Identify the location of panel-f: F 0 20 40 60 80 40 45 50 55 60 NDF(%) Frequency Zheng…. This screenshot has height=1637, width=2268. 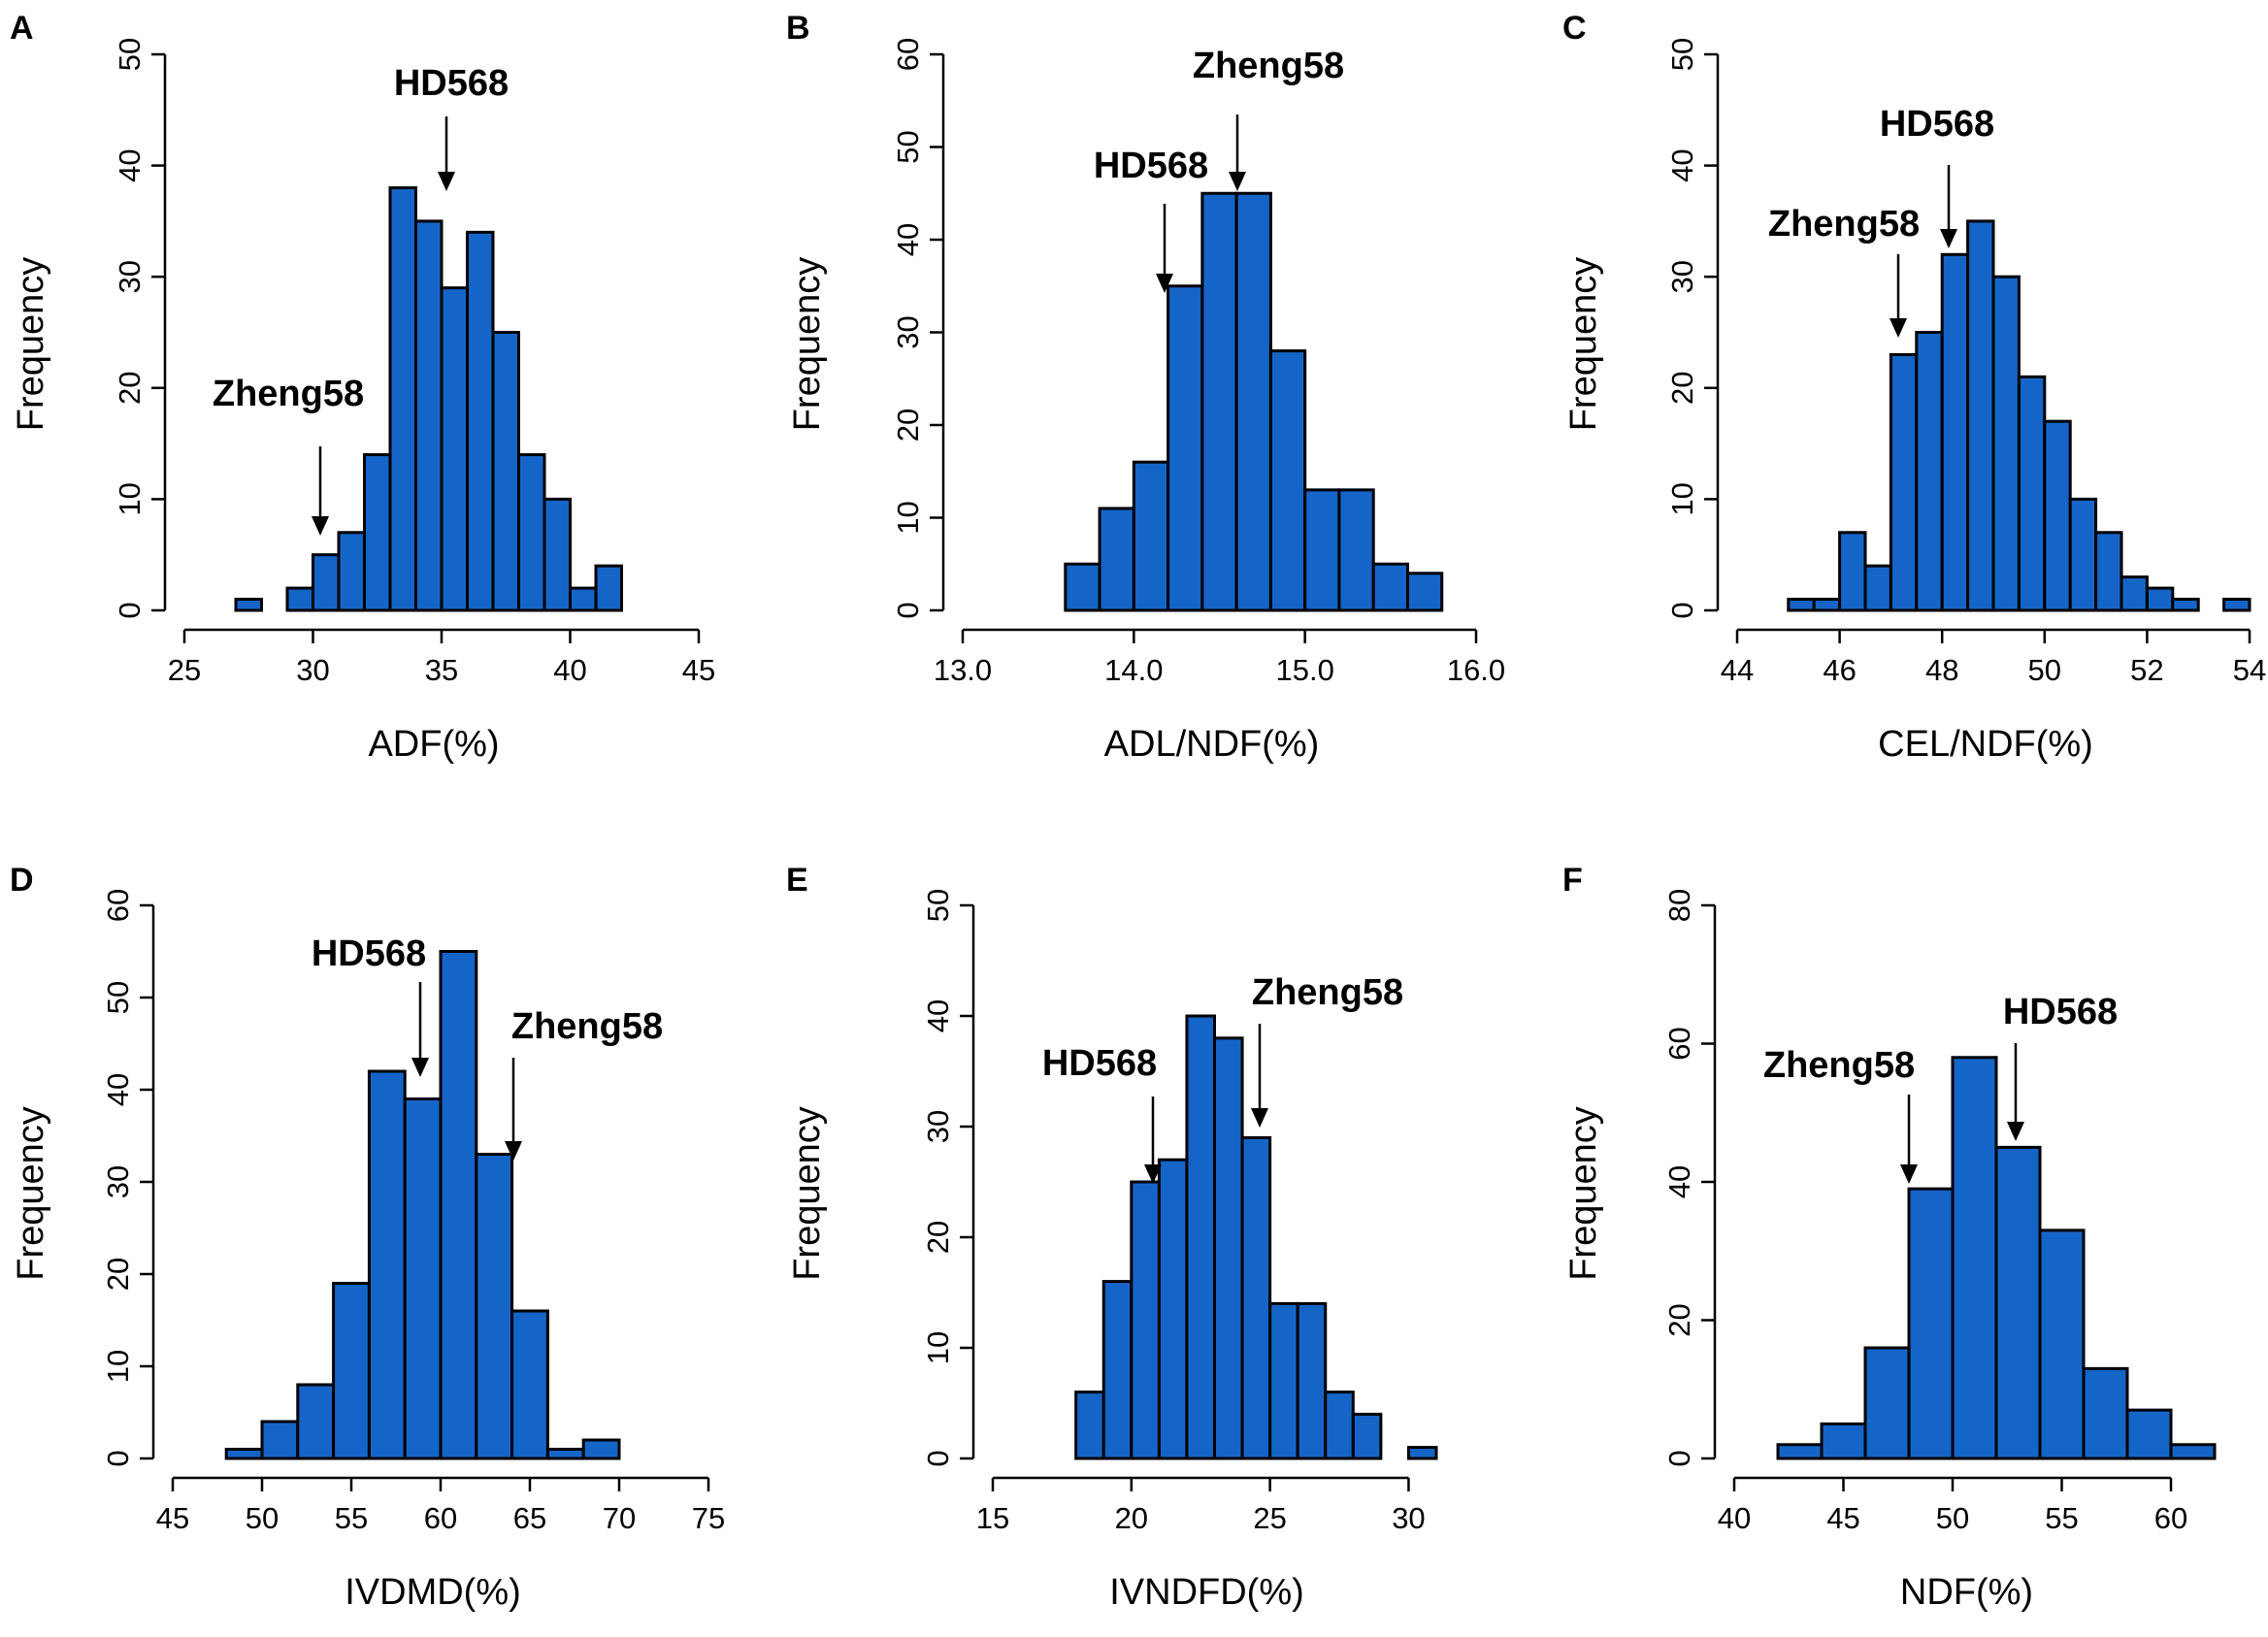
(1889, 1237).